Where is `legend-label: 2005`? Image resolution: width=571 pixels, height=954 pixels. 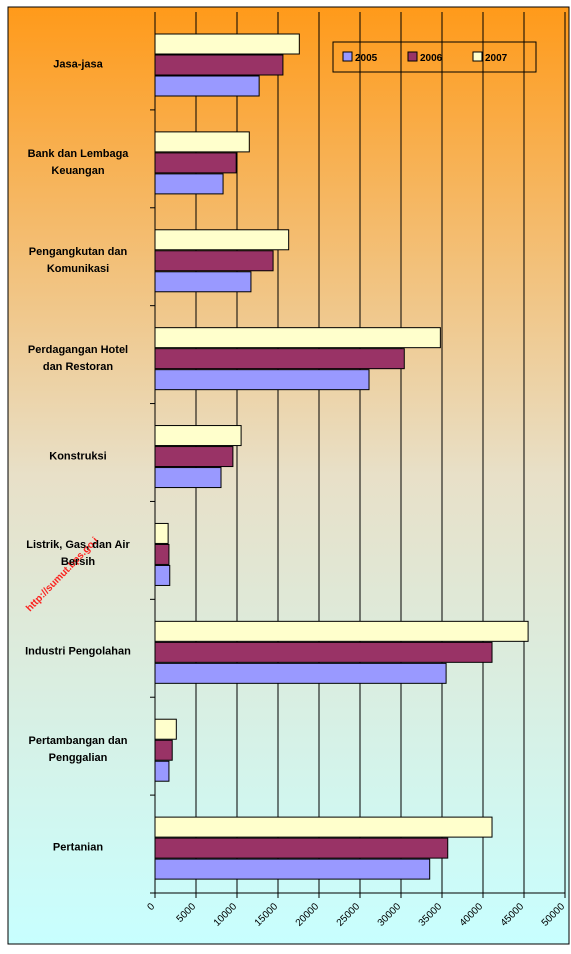
legend-label: 2005 is located at coordinates (366, 58).